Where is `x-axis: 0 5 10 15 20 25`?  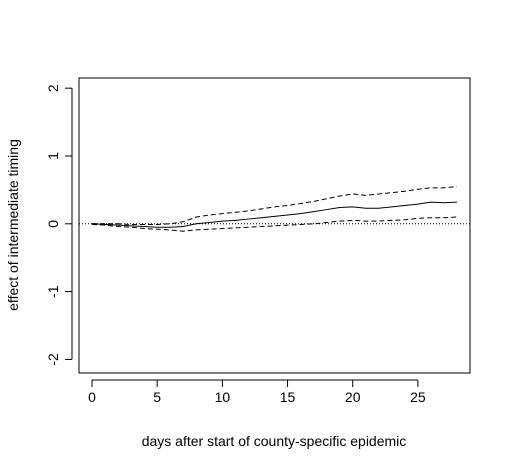 x-axis: 0 5 10 15 20 25 is located at coordinates (257, 392).